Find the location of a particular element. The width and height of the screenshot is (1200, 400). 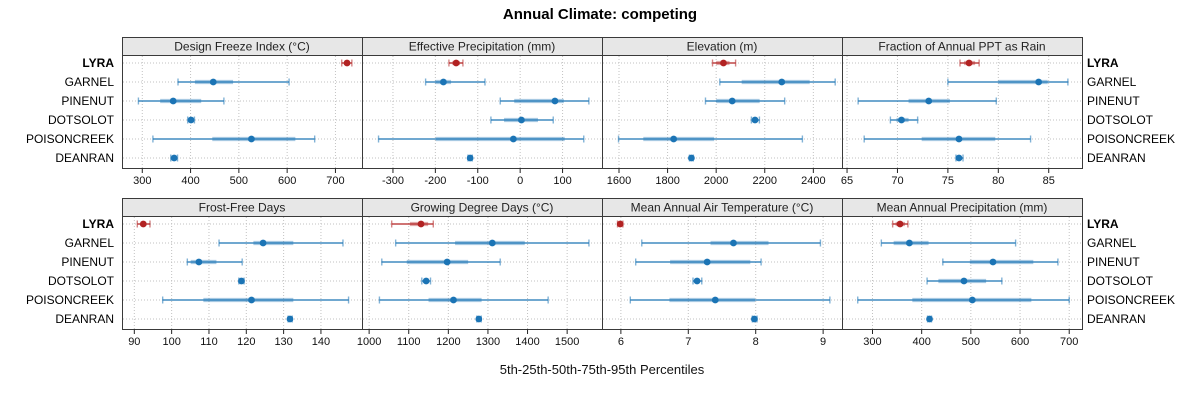

axis-tick-label: 7 is located at coordinates (688, 342).